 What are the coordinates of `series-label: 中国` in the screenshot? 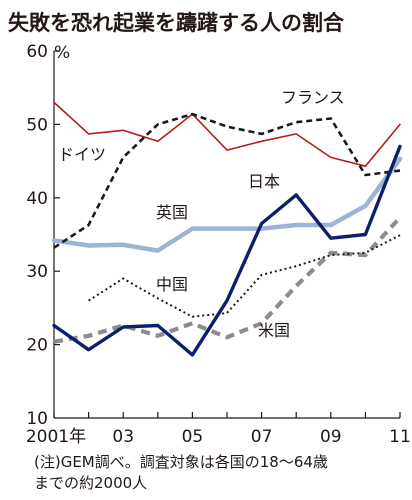 It's located at (172, 284).